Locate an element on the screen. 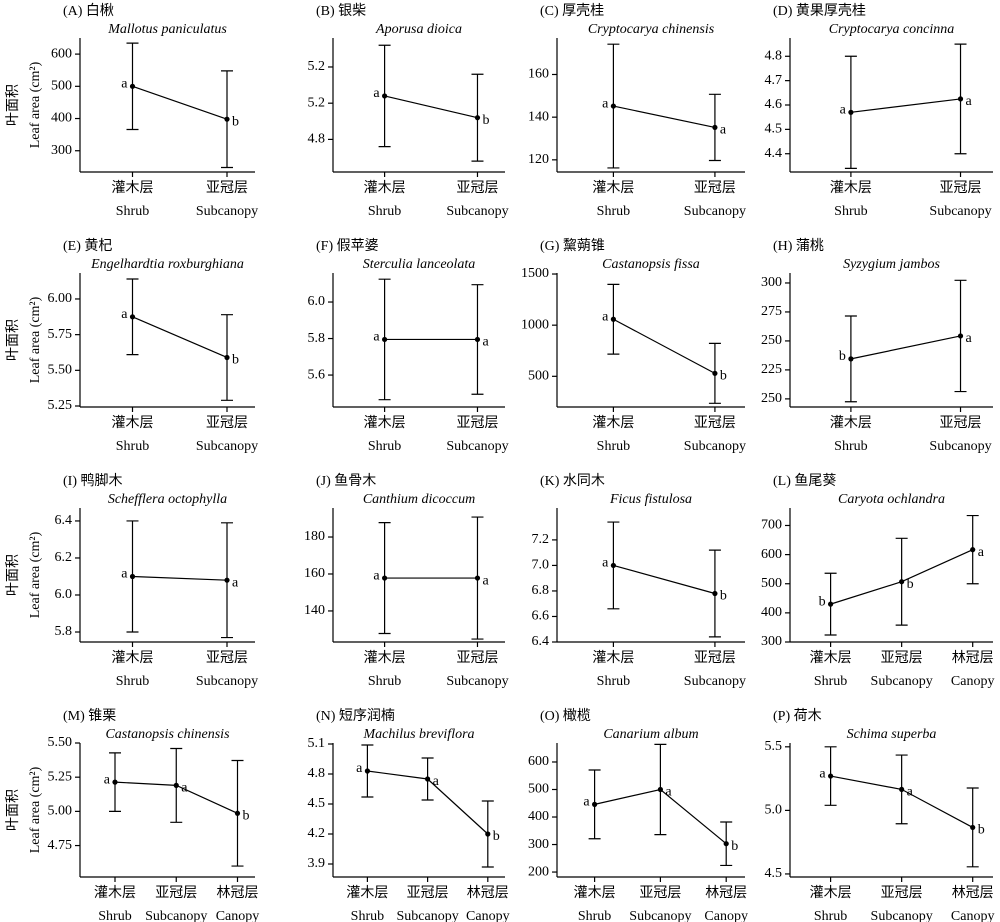  y-tick-label: 5.6 is located at coordinates (317, 374).